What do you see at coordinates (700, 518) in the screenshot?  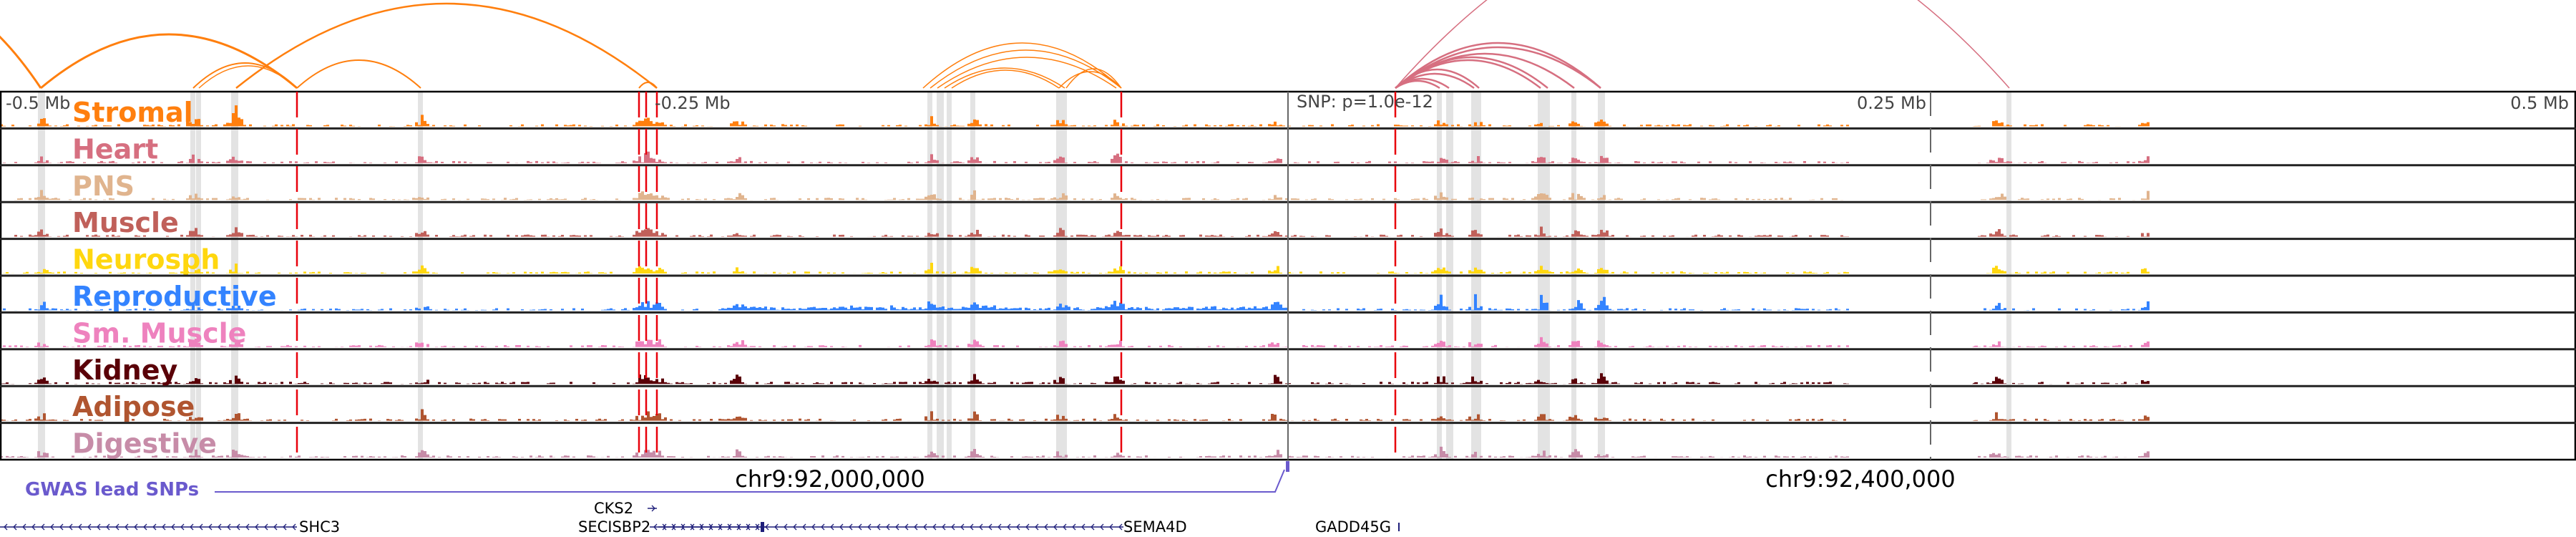 I see `gene-track` at bounding box center [700, 518].